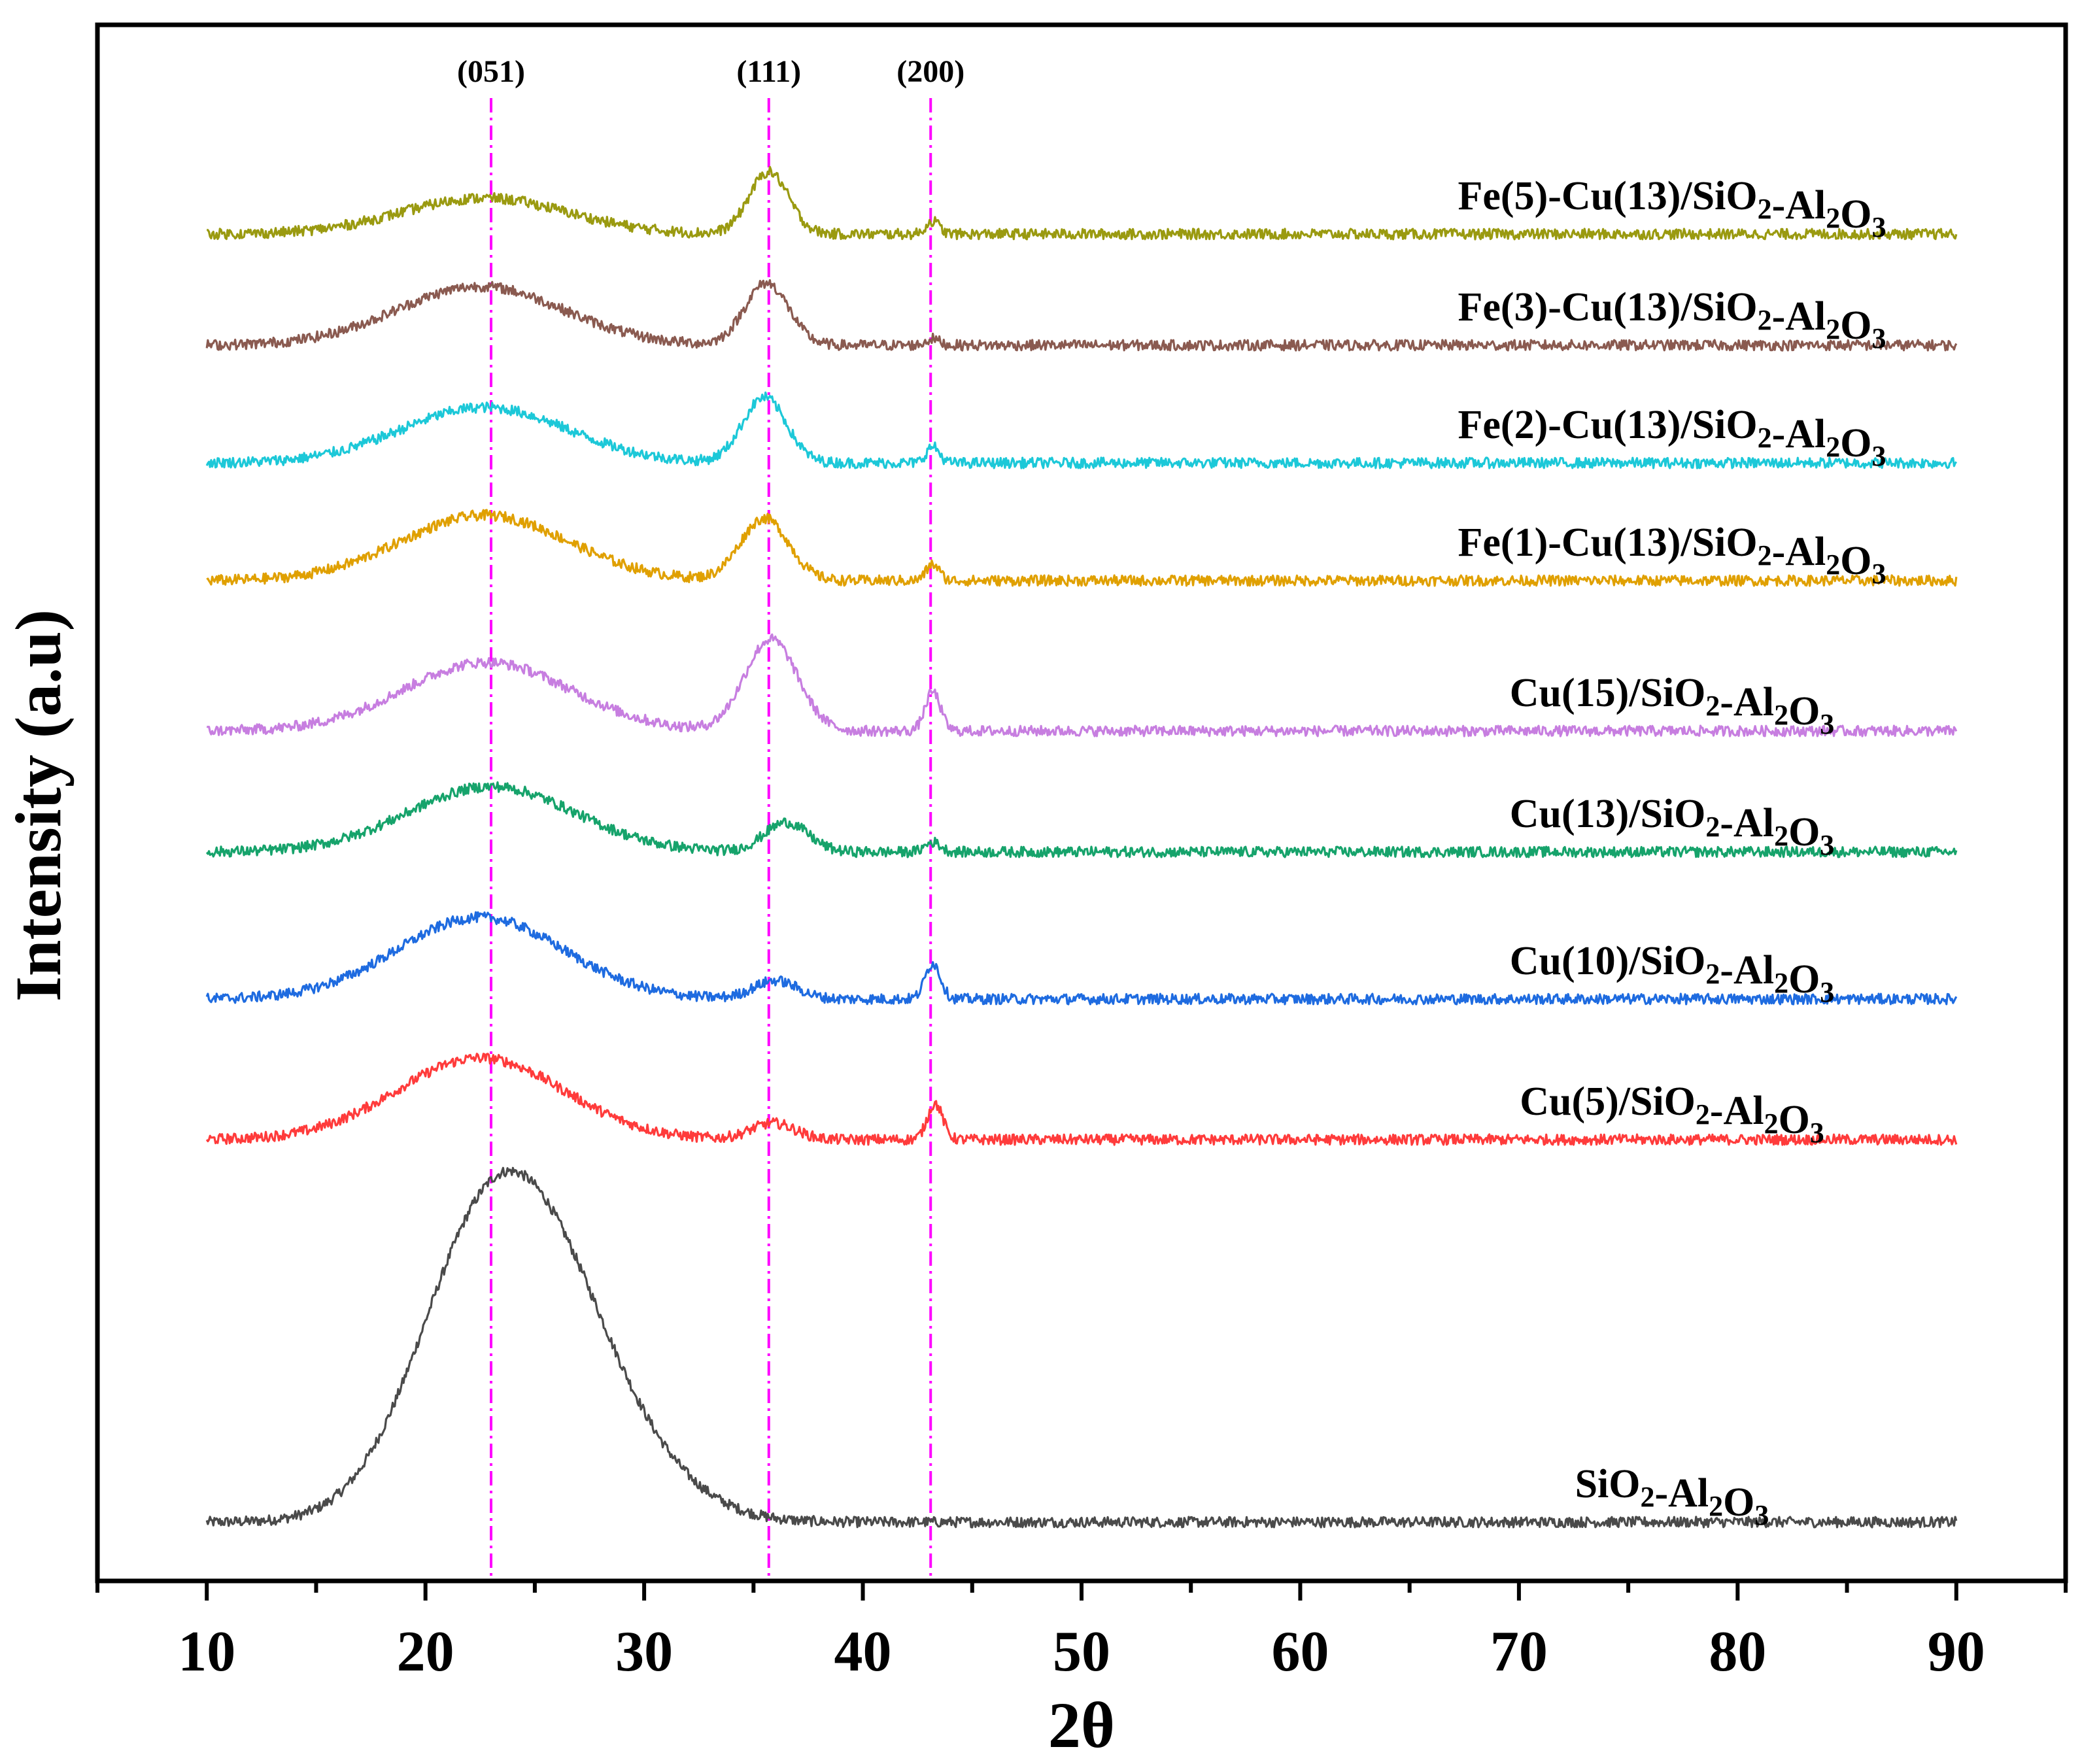  I want to click on series-label: SiO2-Al2O3, so click(1672, 1496).